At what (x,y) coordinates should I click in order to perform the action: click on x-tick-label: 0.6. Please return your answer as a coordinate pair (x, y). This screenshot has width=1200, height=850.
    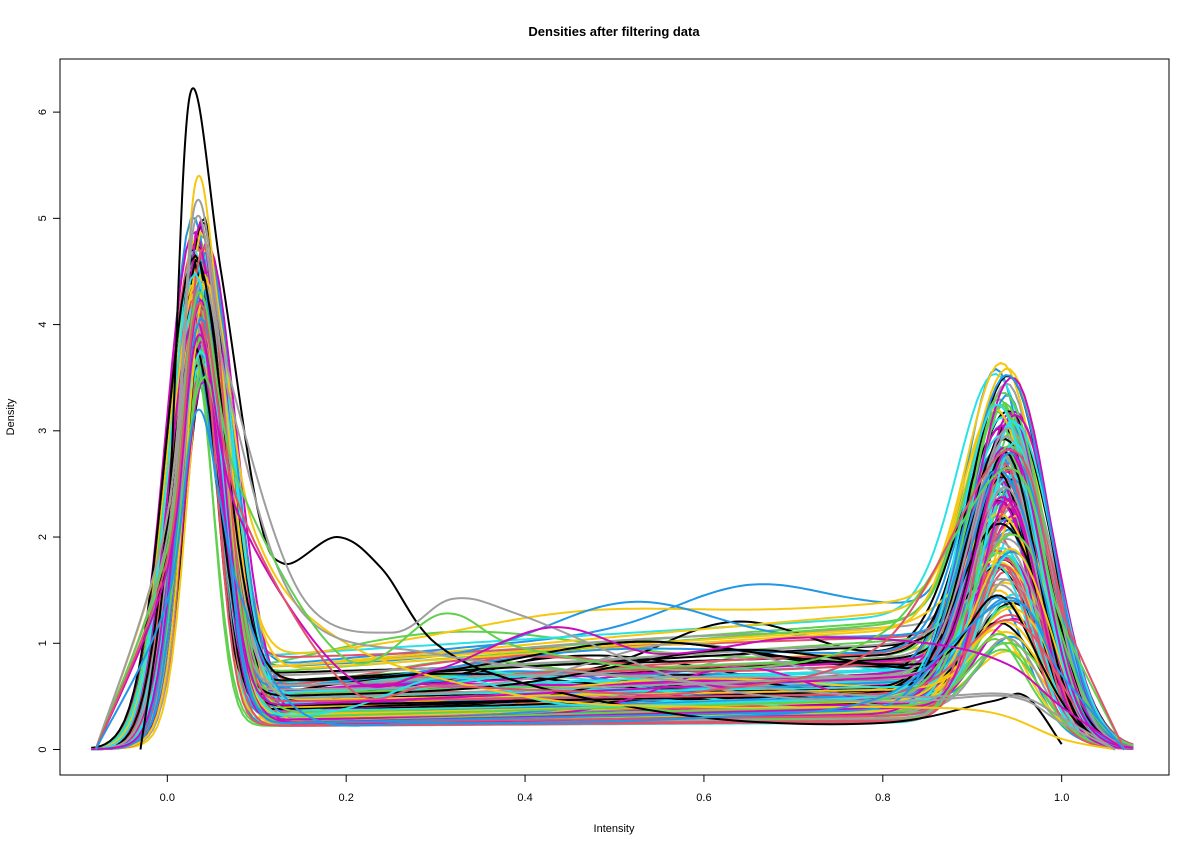
    Looking at the image, I should click on (703, 798).